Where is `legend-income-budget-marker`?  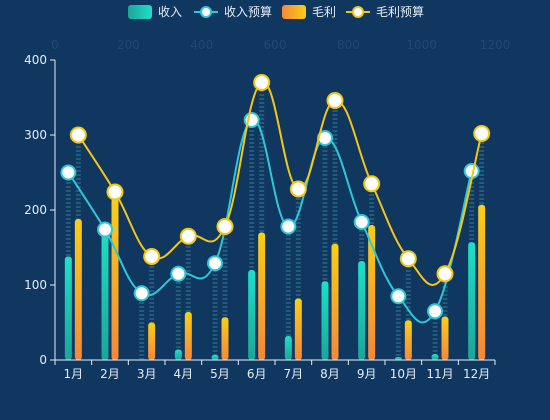
legend-income-budget-marker is located at coordinates (206, 12).